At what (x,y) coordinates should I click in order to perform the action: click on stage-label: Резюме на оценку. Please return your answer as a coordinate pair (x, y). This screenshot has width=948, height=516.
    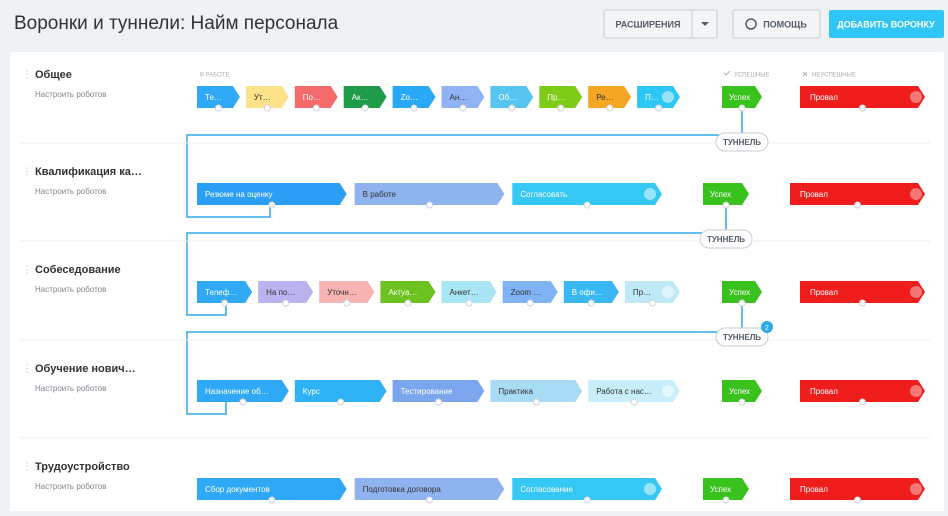
    Looking at the image, I should click on (239, 194).